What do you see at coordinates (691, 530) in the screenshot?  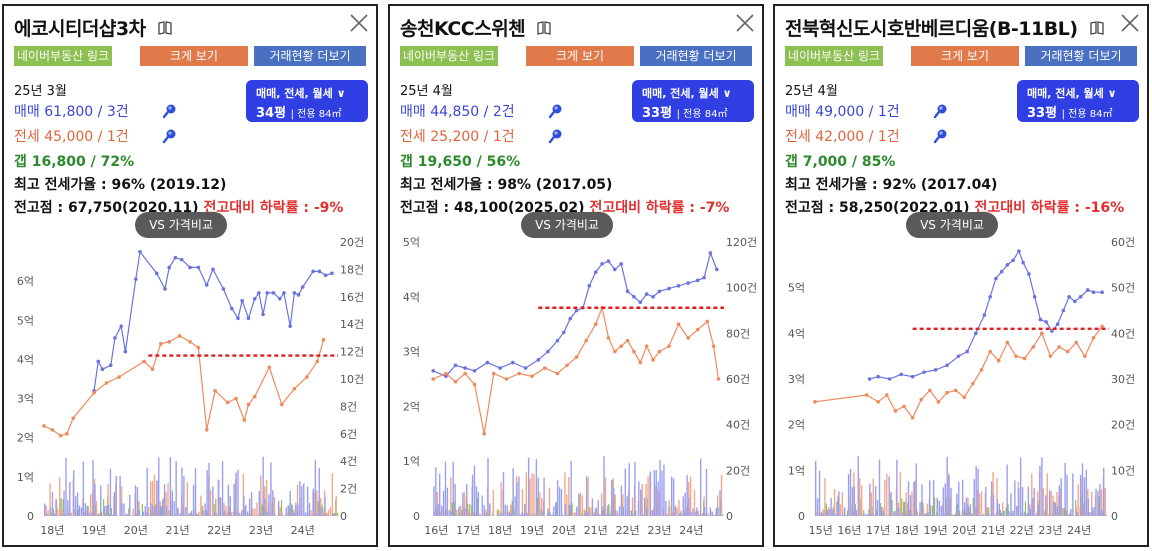 I see `x-tick-label: 24년` at bounding box center [691, 530].